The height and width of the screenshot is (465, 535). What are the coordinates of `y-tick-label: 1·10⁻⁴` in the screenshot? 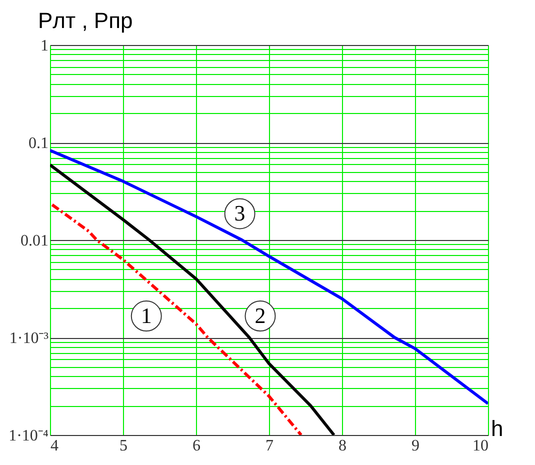 It's located at (28, 436).